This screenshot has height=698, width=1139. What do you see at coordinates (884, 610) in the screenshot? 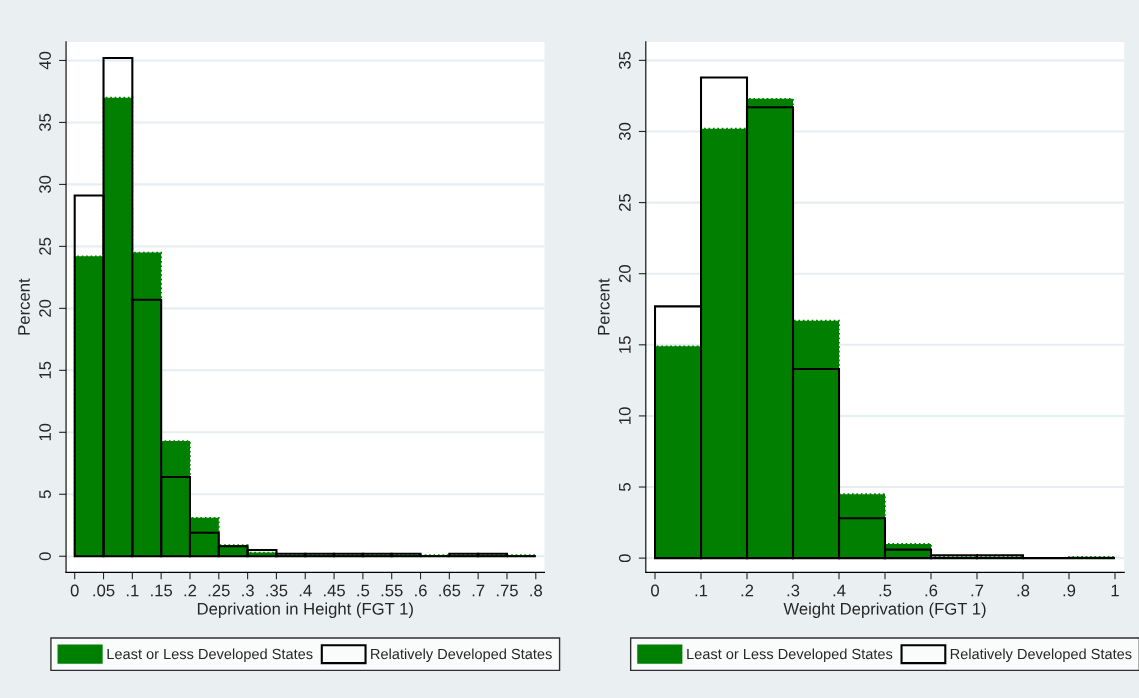
I see `x-axis-title: Weight Deprivation (FGT 1)` at bounding box center [884, 610].